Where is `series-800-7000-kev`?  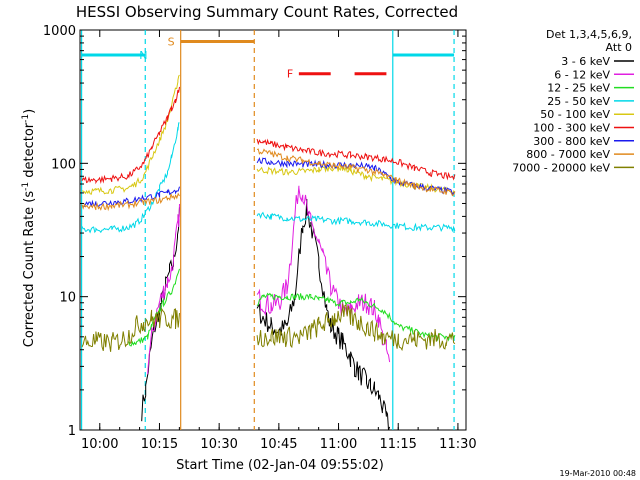 series-800-7000-kev is located at coordinates (268, 180).